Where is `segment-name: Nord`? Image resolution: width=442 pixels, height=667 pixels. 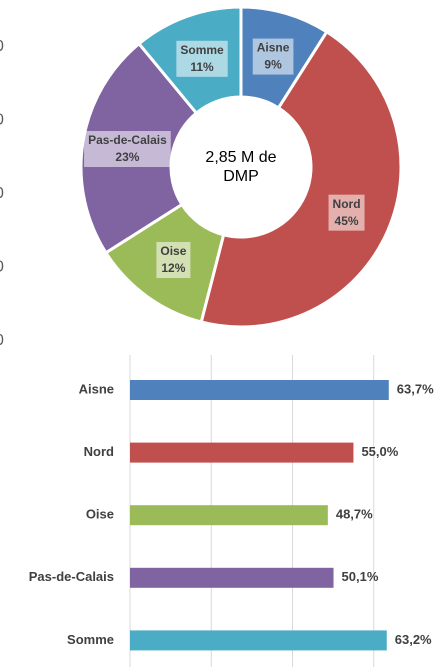
segment-name: Nord is located at coordinates (347, 204).